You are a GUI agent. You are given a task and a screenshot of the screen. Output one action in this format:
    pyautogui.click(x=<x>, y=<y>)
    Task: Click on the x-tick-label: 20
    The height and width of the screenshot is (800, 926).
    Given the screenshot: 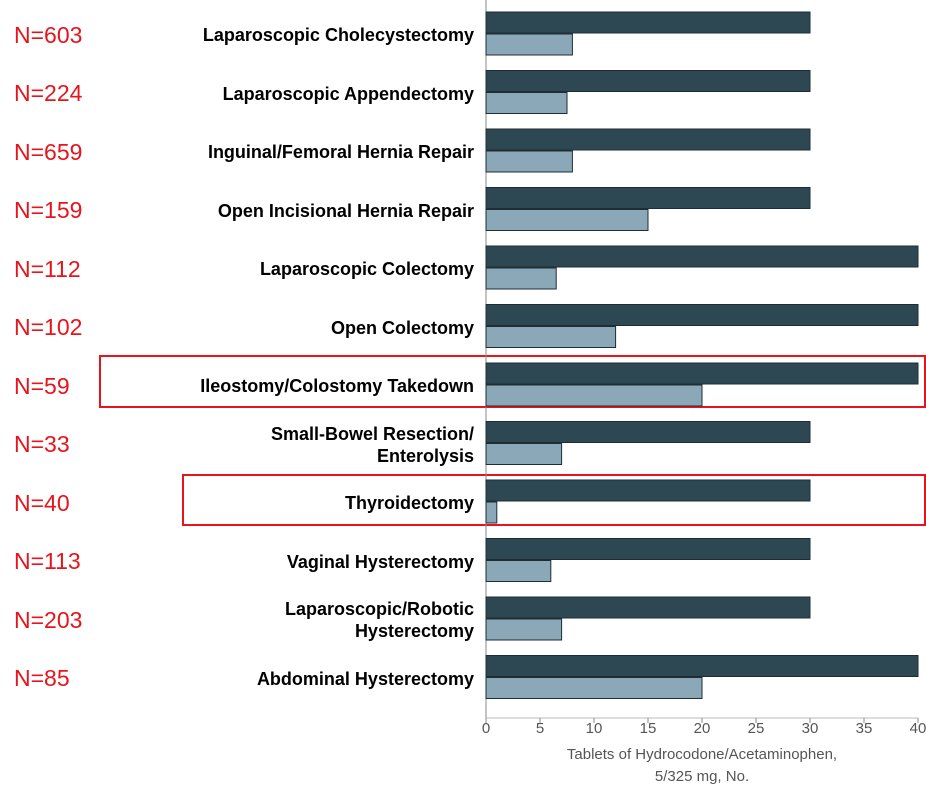 What is the action you would take?
    pyautogui.click(x=702, y=728)
    